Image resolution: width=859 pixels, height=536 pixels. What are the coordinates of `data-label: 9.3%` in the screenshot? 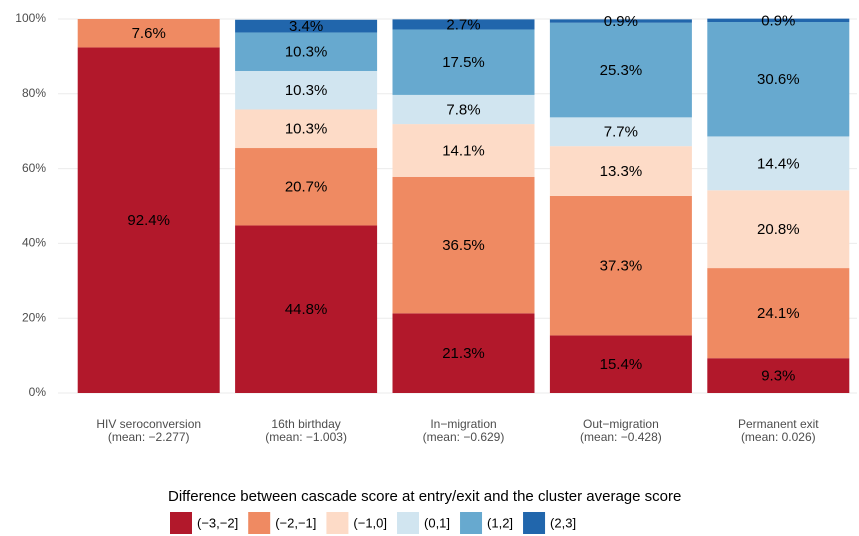 It's located at (778, 376).